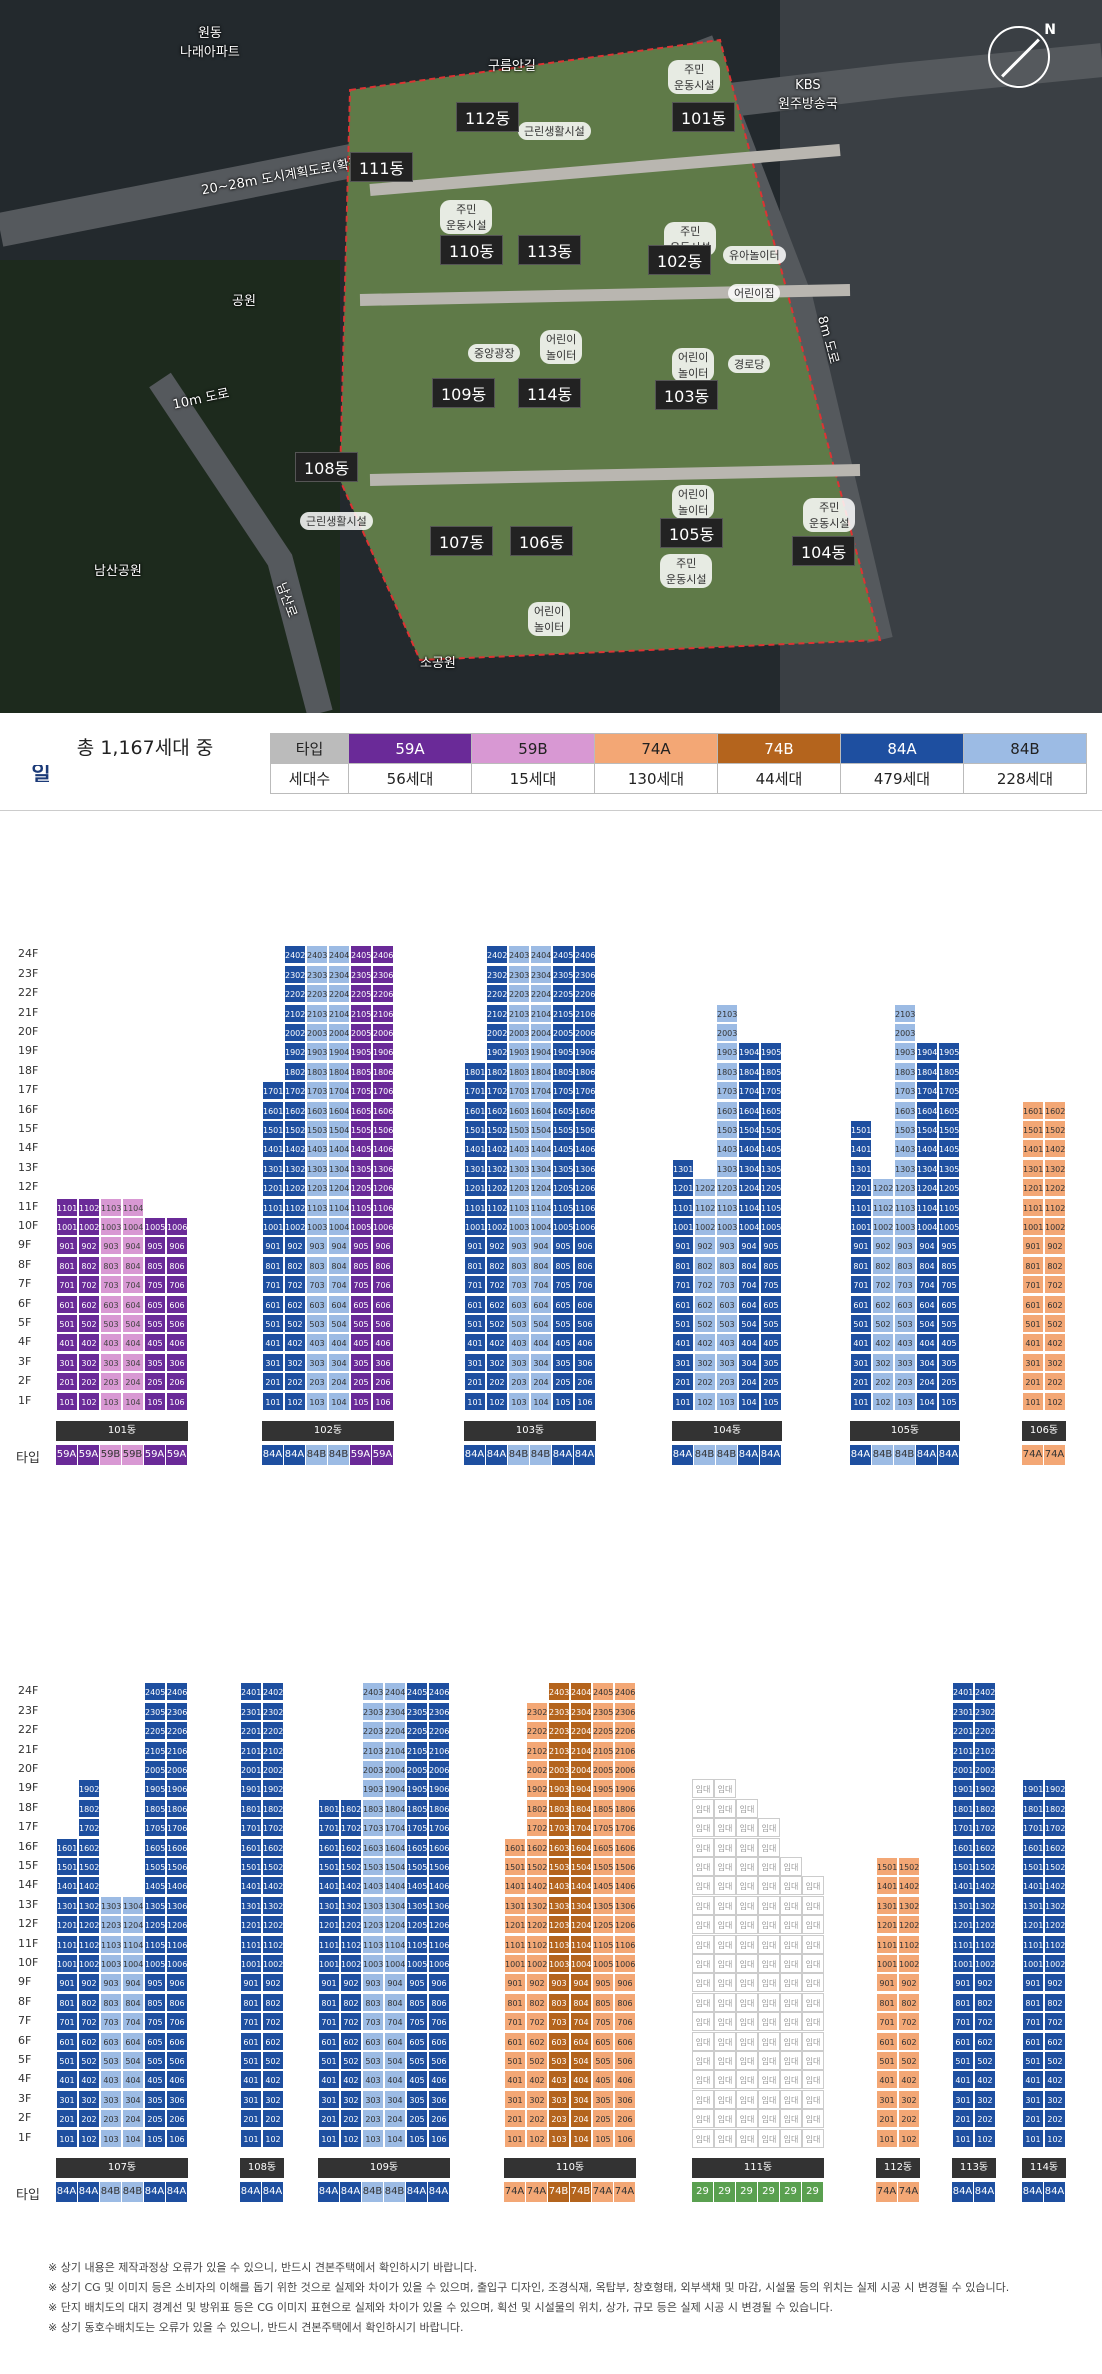 The height and width of the screenshot is (2374, 1102). Describe the element at coordinates (497, 1091) in the screenshot. I see `unit-cell: 1702` at that location.